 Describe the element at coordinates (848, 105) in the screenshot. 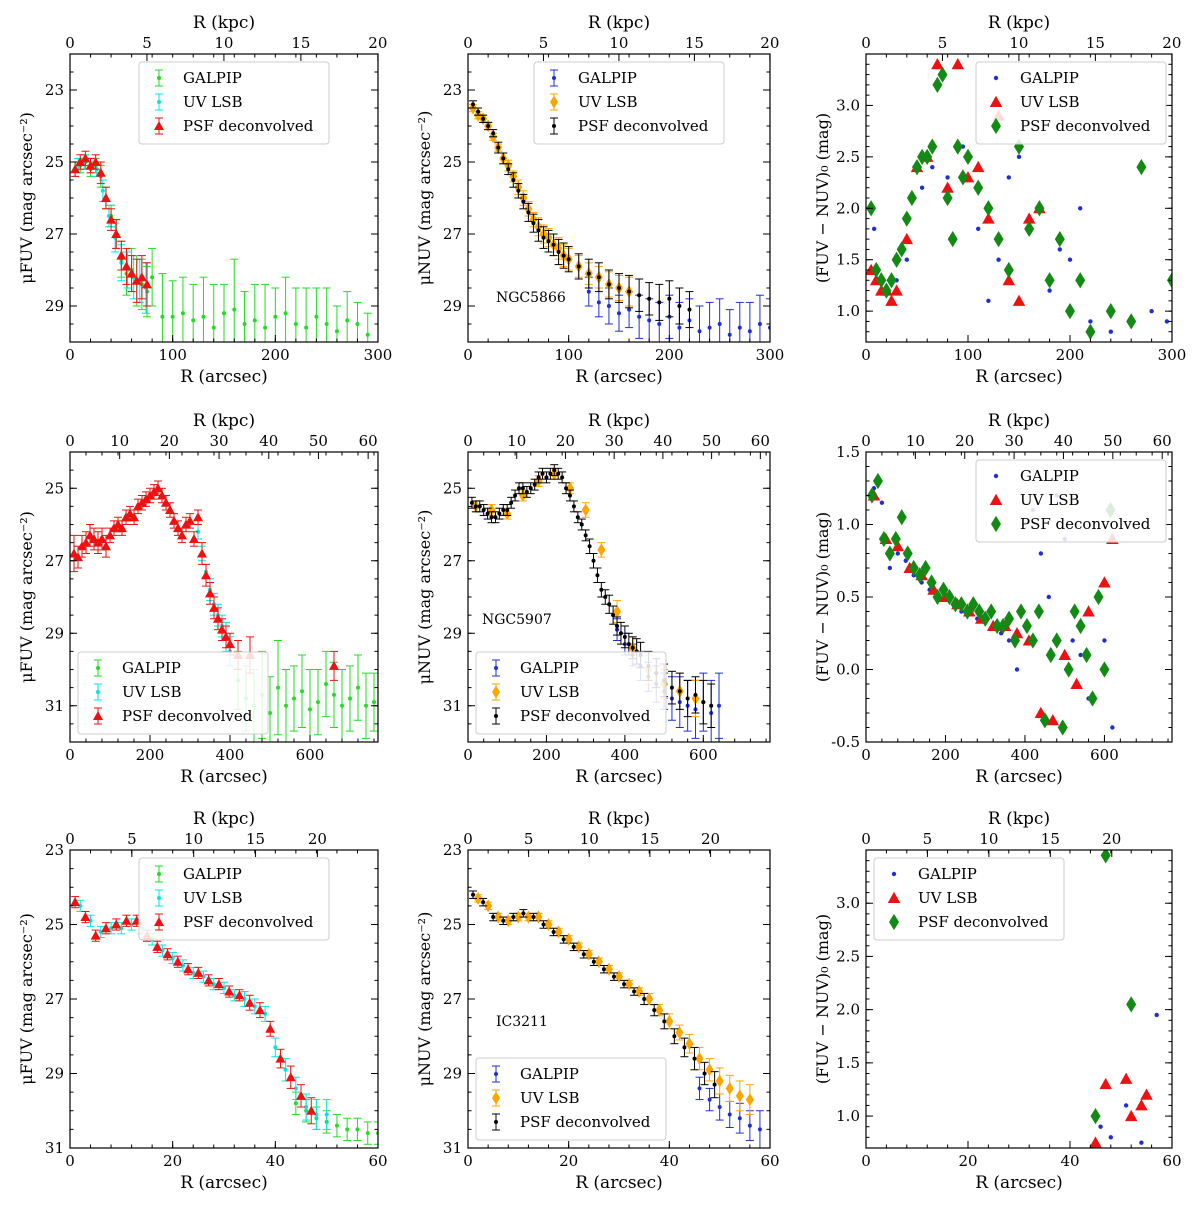

I see `y-tick-label: 3.0` at that location.